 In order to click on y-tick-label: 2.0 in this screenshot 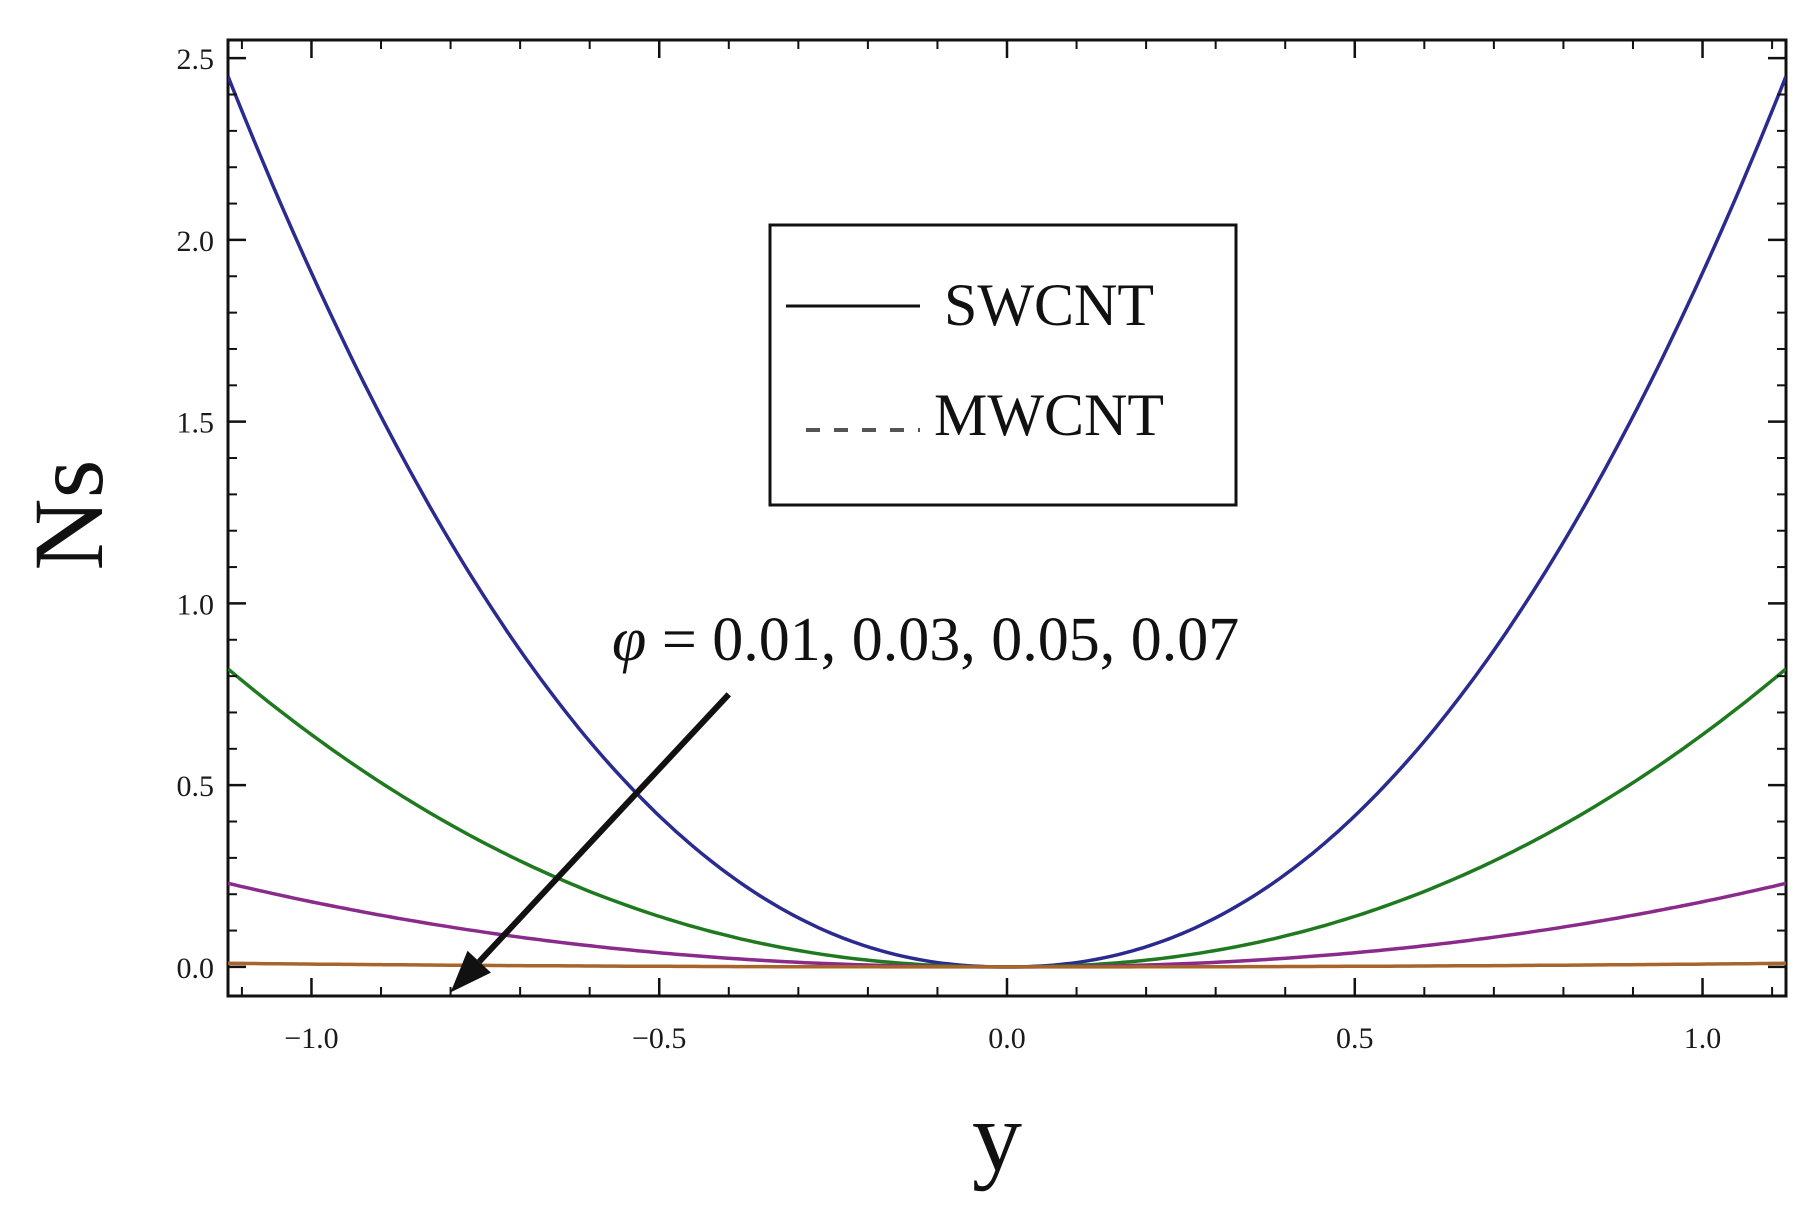, I will do `click(196, 241)`.